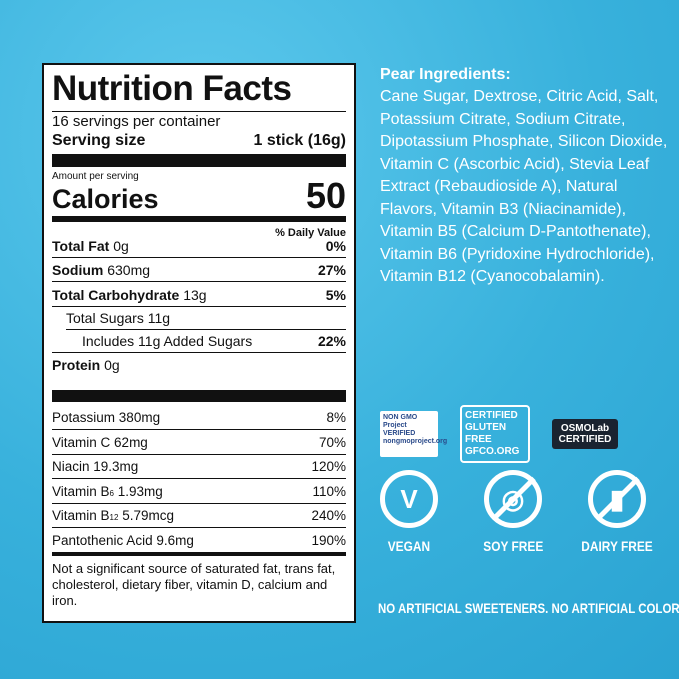  I want to click on nutrient-dv: 27%, so click(331, 270).